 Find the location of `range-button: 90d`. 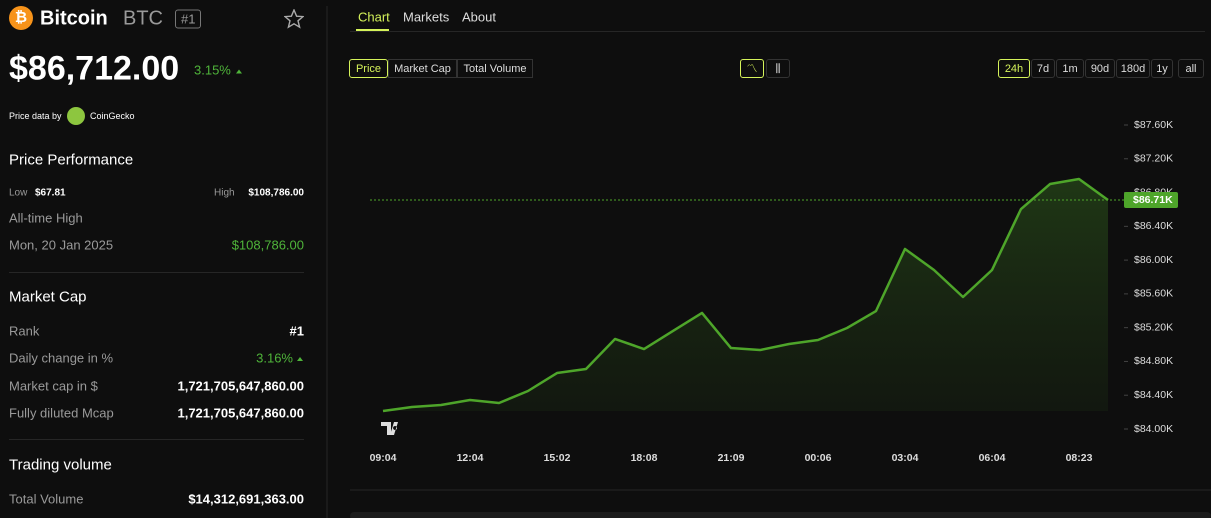

range-button: 90d is located at coordinates (1100, 68).